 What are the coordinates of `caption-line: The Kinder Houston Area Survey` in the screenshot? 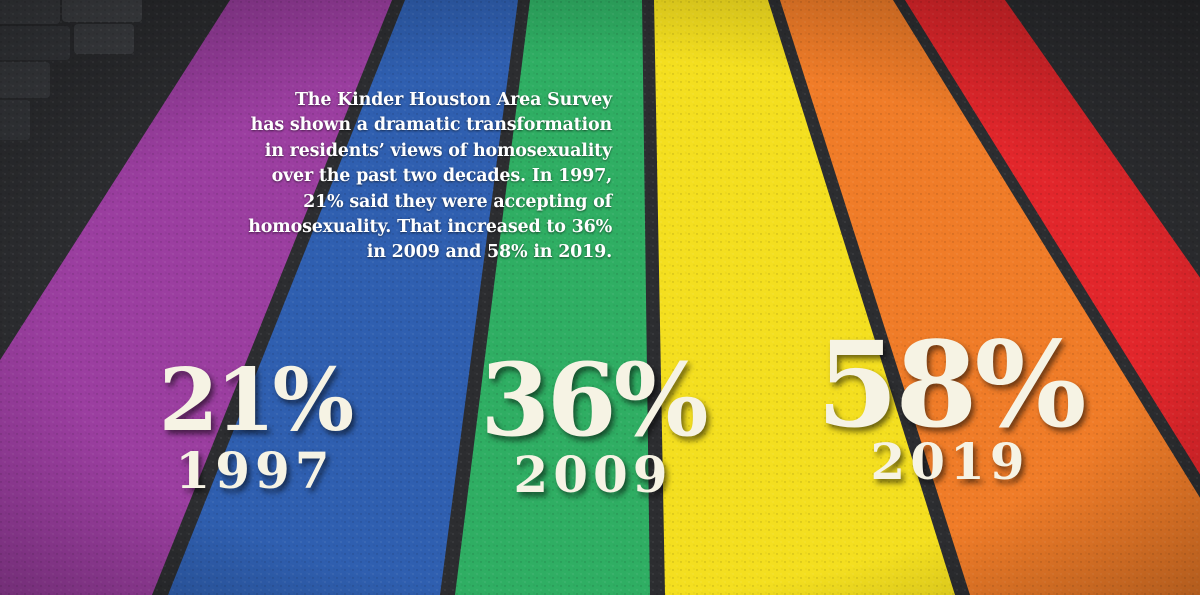 It's located at (453, 100).